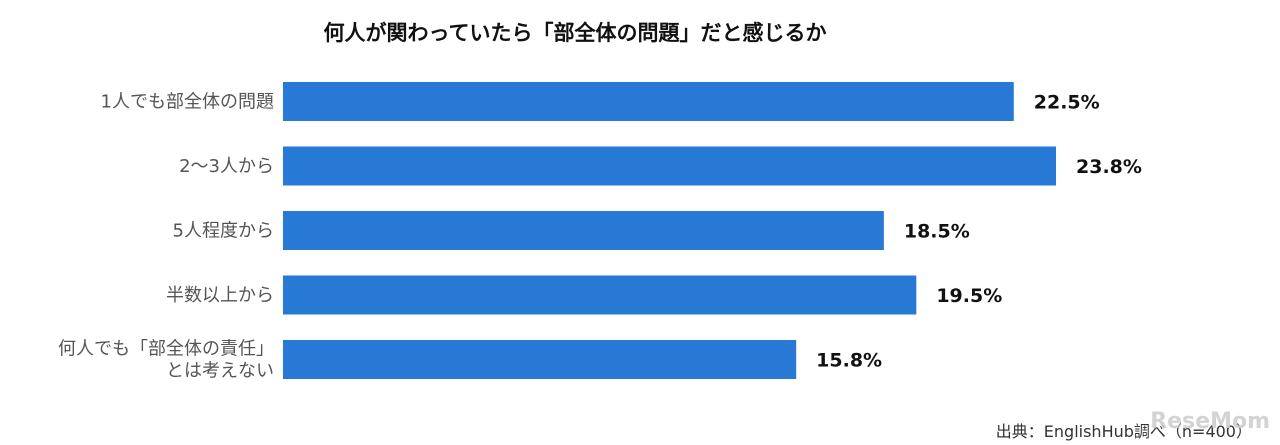 Image resolution: width=1280 pixels, height=445 pixels. Describe the element at coordinates (187, 102) in the screenshot. I see `category-label-0: 1人でも部全体の問題` at that location.